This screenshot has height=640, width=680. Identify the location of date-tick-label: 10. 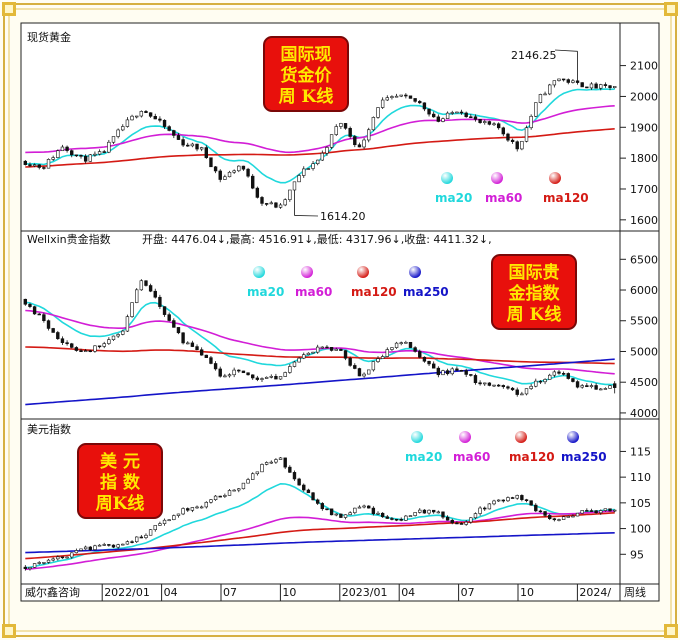
(289, 592).